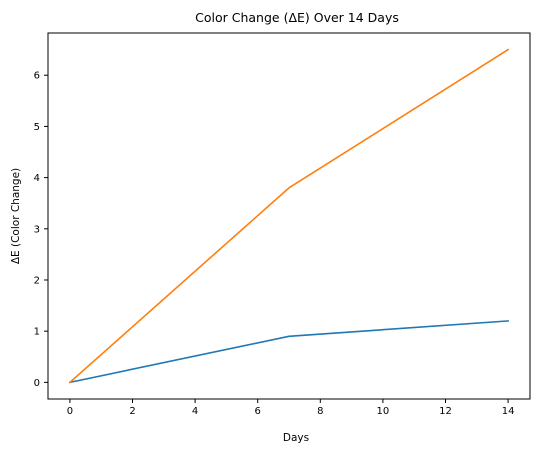  I want to click on x-tick-label: 6, so click(258, 411).